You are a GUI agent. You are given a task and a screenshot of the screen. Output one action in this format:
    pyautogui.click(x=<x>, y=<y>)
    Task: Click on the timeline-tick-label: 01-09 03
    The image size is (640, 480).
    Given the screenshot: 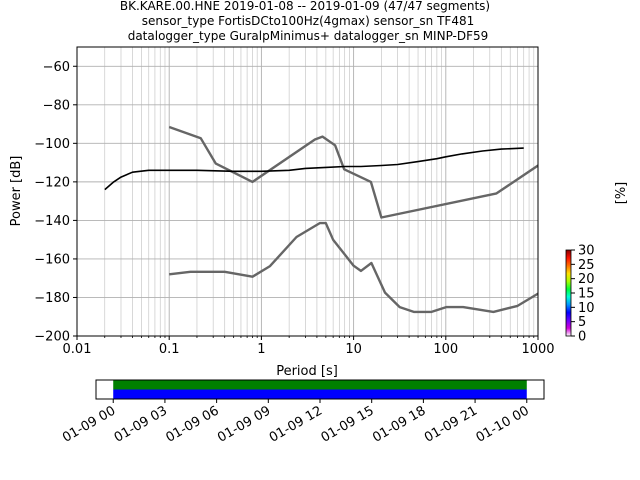 What is the action you would take?
    pyautogui.click(x=141, y=424)
    